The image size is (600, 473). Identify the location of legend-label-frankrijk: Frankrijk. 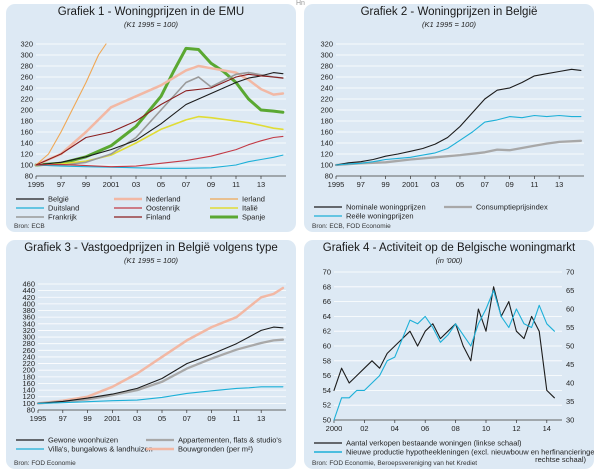
(62, 217).